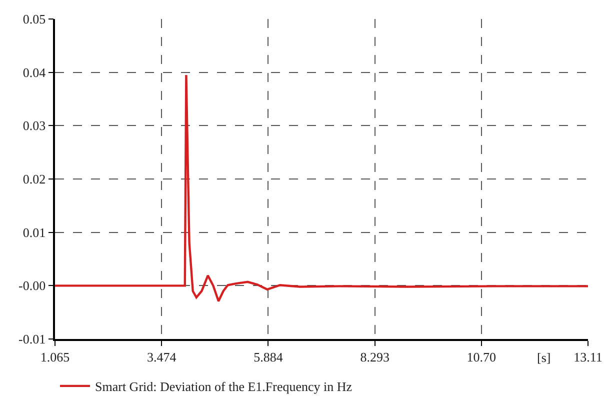  I want to click on x-tick-label: 10.70, so click(481, 356).